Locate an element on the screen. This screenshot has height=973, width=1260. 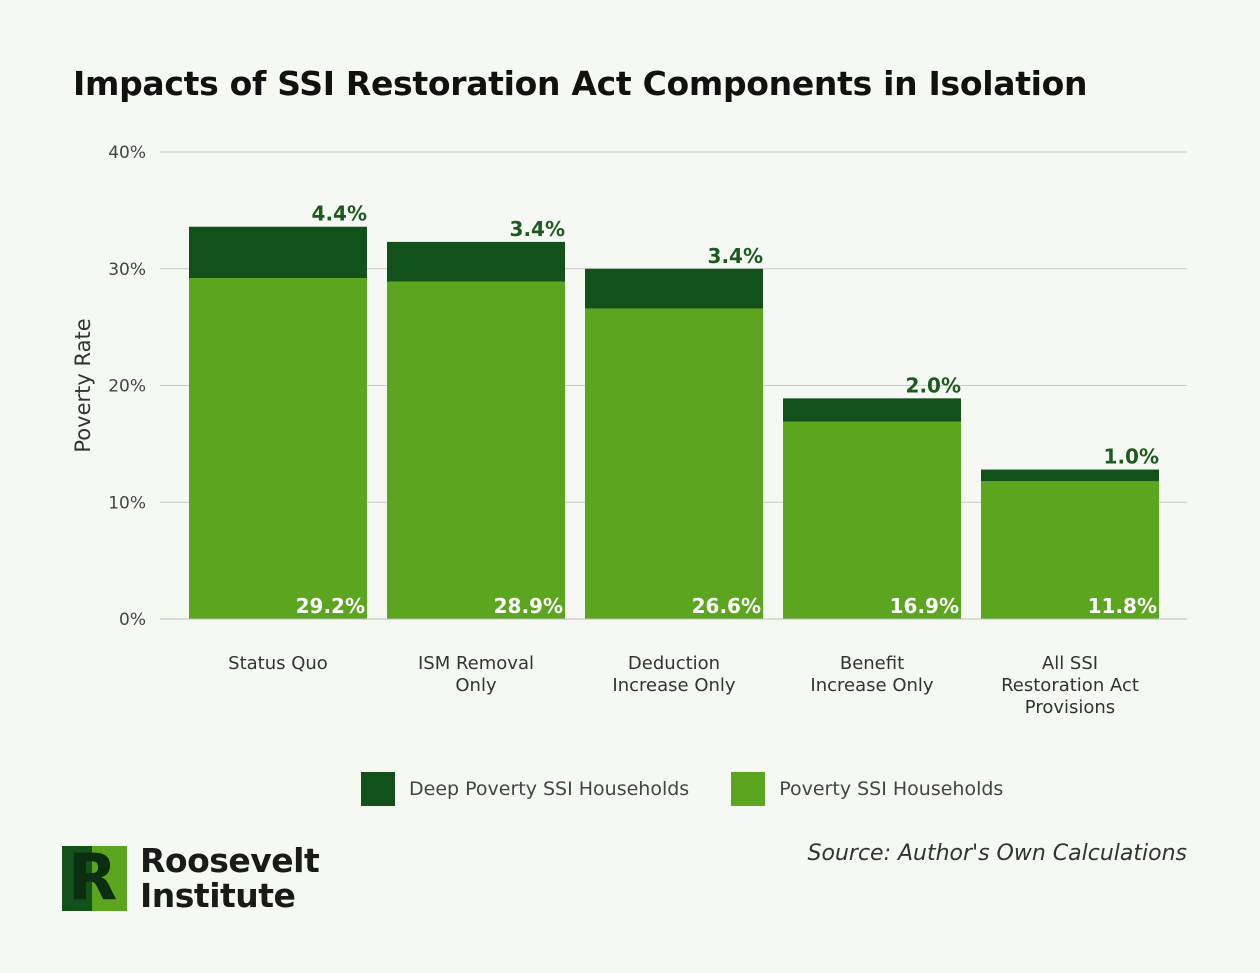
data-label-poverty: 28.9% is located at coordinates (528, 606).